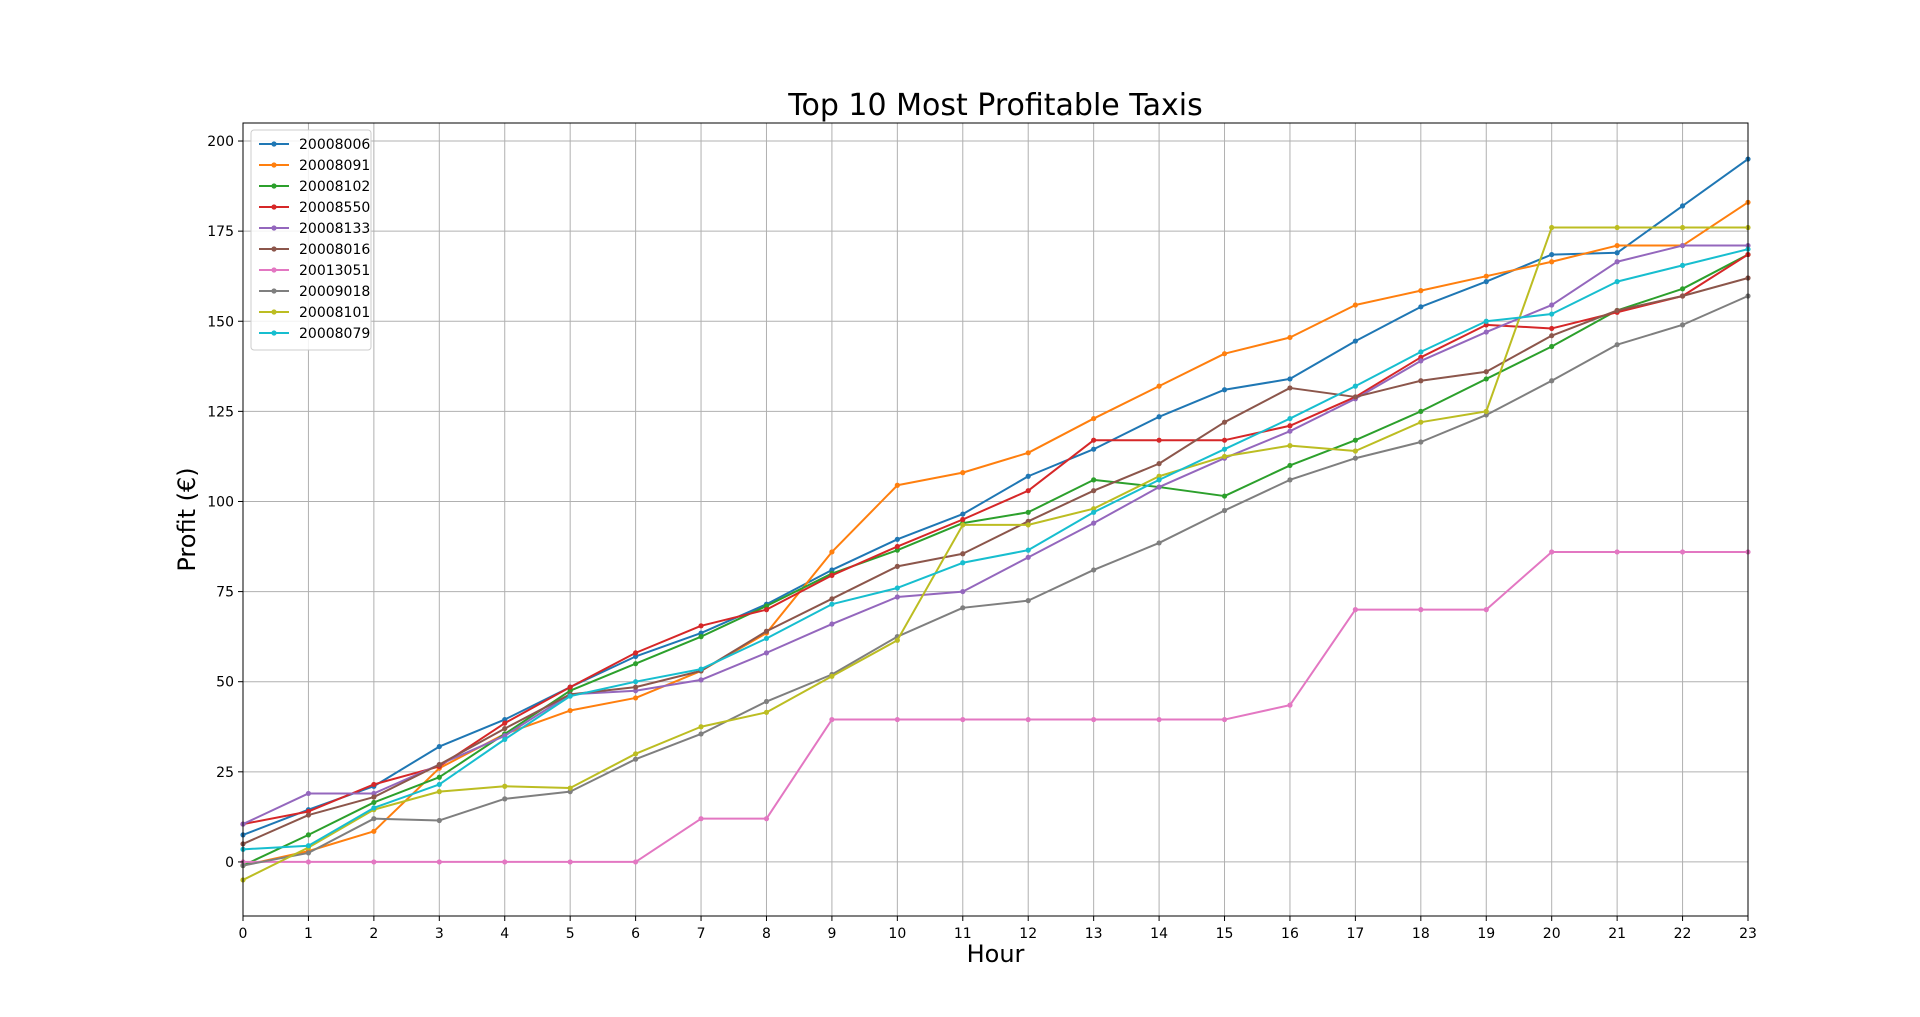  I want to click on x-tick-label: 16, so click(1290, 934).